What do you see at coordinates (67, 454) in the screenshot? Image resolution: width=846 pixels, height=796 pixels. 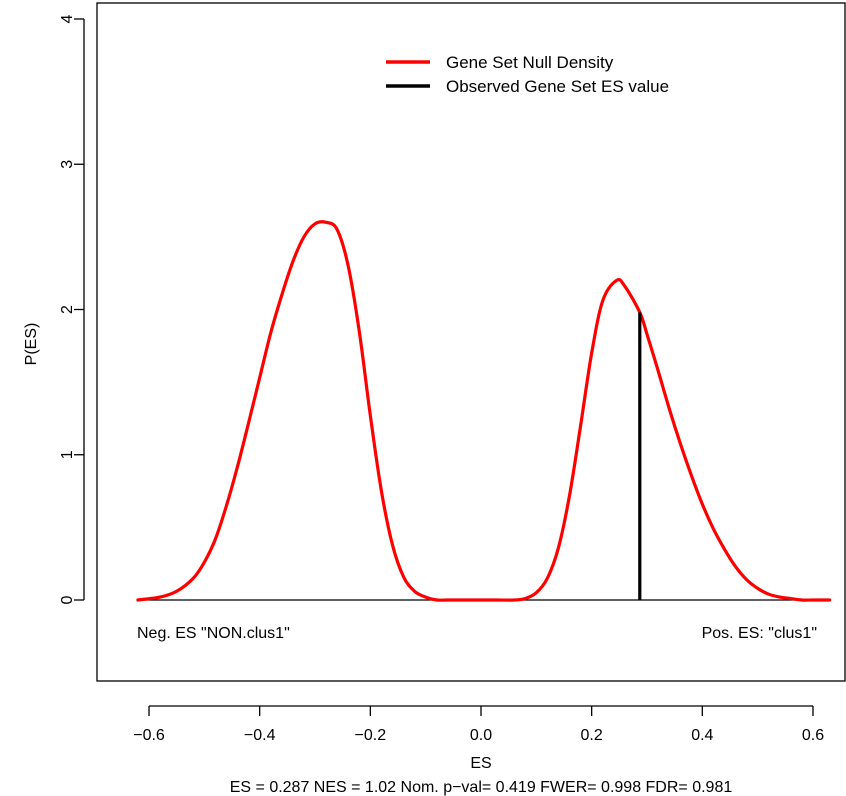 I see `y-tick-label: 1` at bounding box center [67, 454].